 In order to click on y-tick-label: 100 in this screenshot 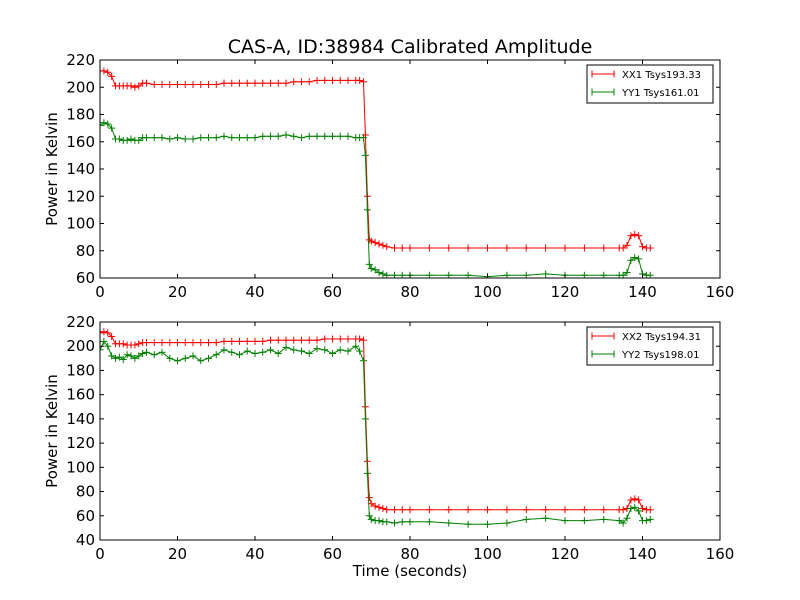, I will do `click(80, 224)`.